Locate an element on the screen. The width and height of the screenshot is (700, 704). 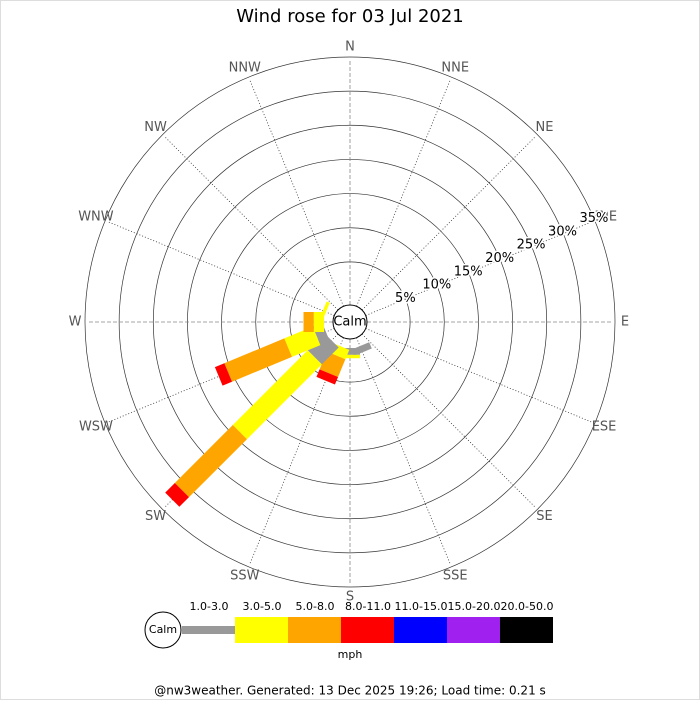
ring-label: 35% is located at coordinates (593, 218).